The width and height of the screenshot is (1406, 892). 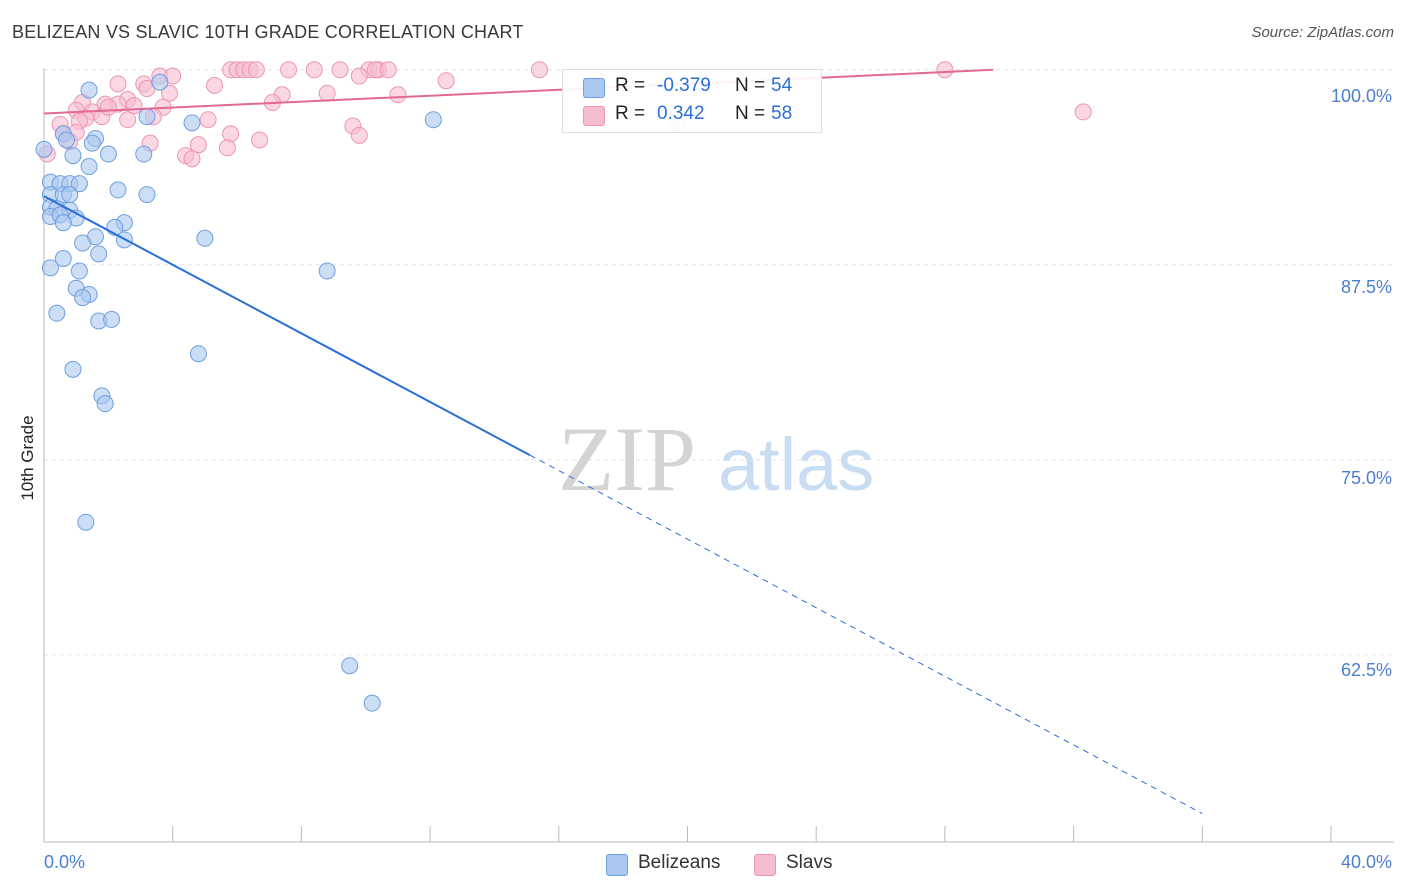 I want to click on y-tick-label: 75.0%, so click(x=1366, y=478).